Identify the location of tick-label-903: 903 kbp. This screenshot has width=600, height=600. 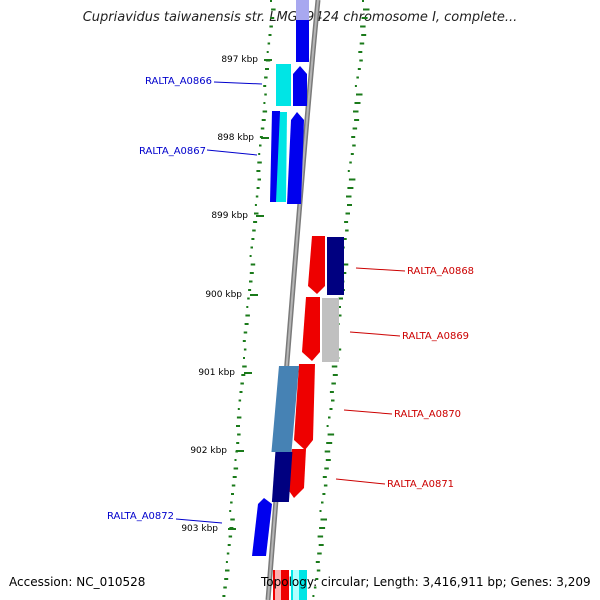
(199, 529).